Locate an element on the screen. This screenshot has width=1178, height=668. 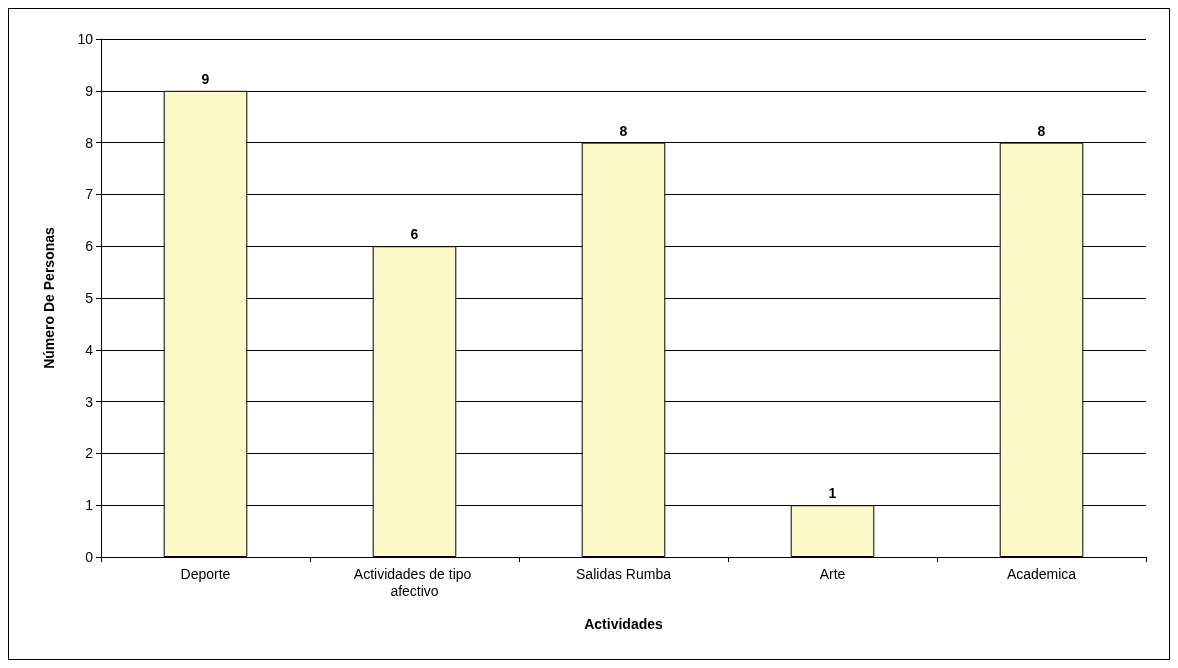
y-tick-label: 0 is located at coordinates (89, 557).